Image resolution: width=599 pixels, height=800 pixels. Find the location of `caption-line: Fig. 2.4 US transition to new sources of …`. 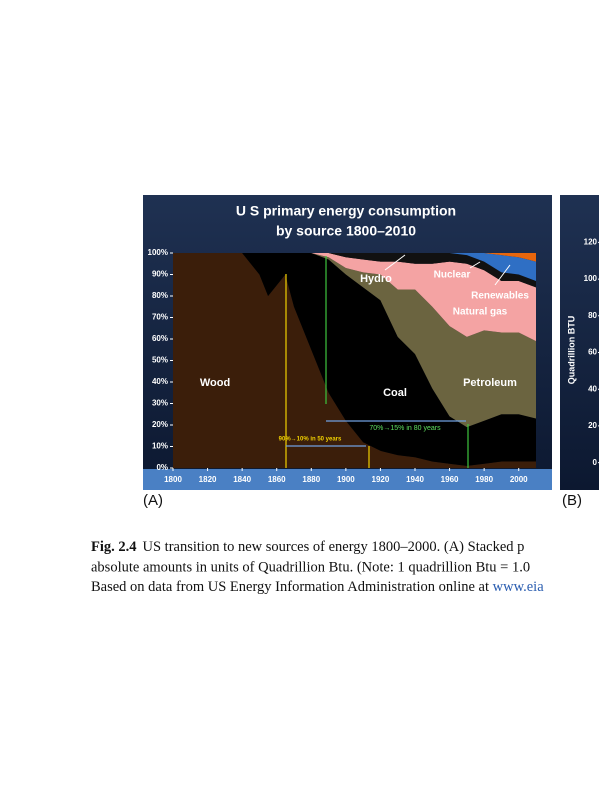

caption-line: Fig. 2.4 US transition to new sources of … is located at coordinates (307, 547).